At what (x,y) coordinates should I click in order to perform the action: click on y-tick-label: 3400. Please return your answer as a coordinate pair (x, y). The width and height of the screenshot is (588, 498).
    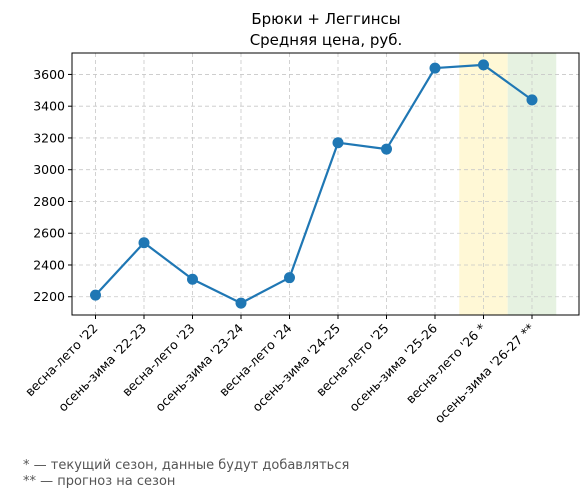
    Looking at the image, I should click on (49, 106).